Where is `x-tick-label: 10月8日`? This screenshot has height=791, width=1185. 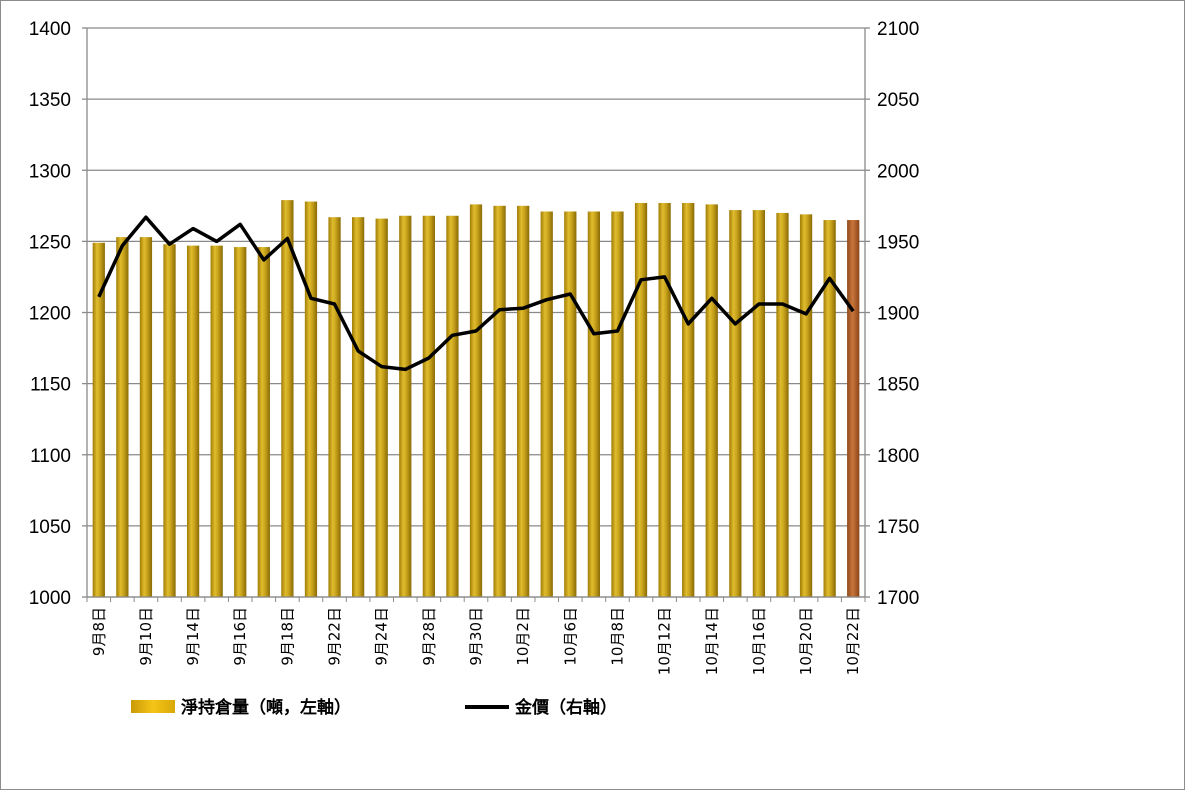 x-tick-label: 10月8日 is located at coordinates (617, 636).